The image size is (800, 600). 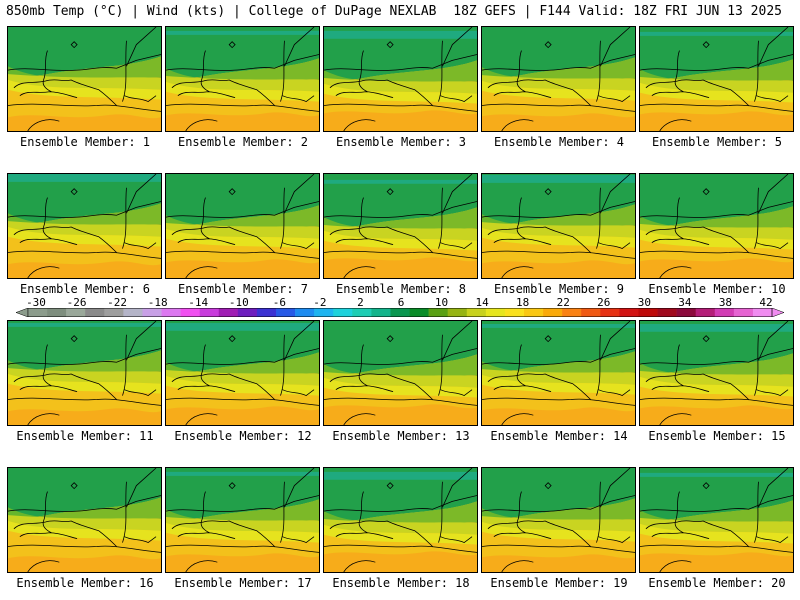 I want to click on colorbar-tick-label: 34, so click(x=685, y=302).